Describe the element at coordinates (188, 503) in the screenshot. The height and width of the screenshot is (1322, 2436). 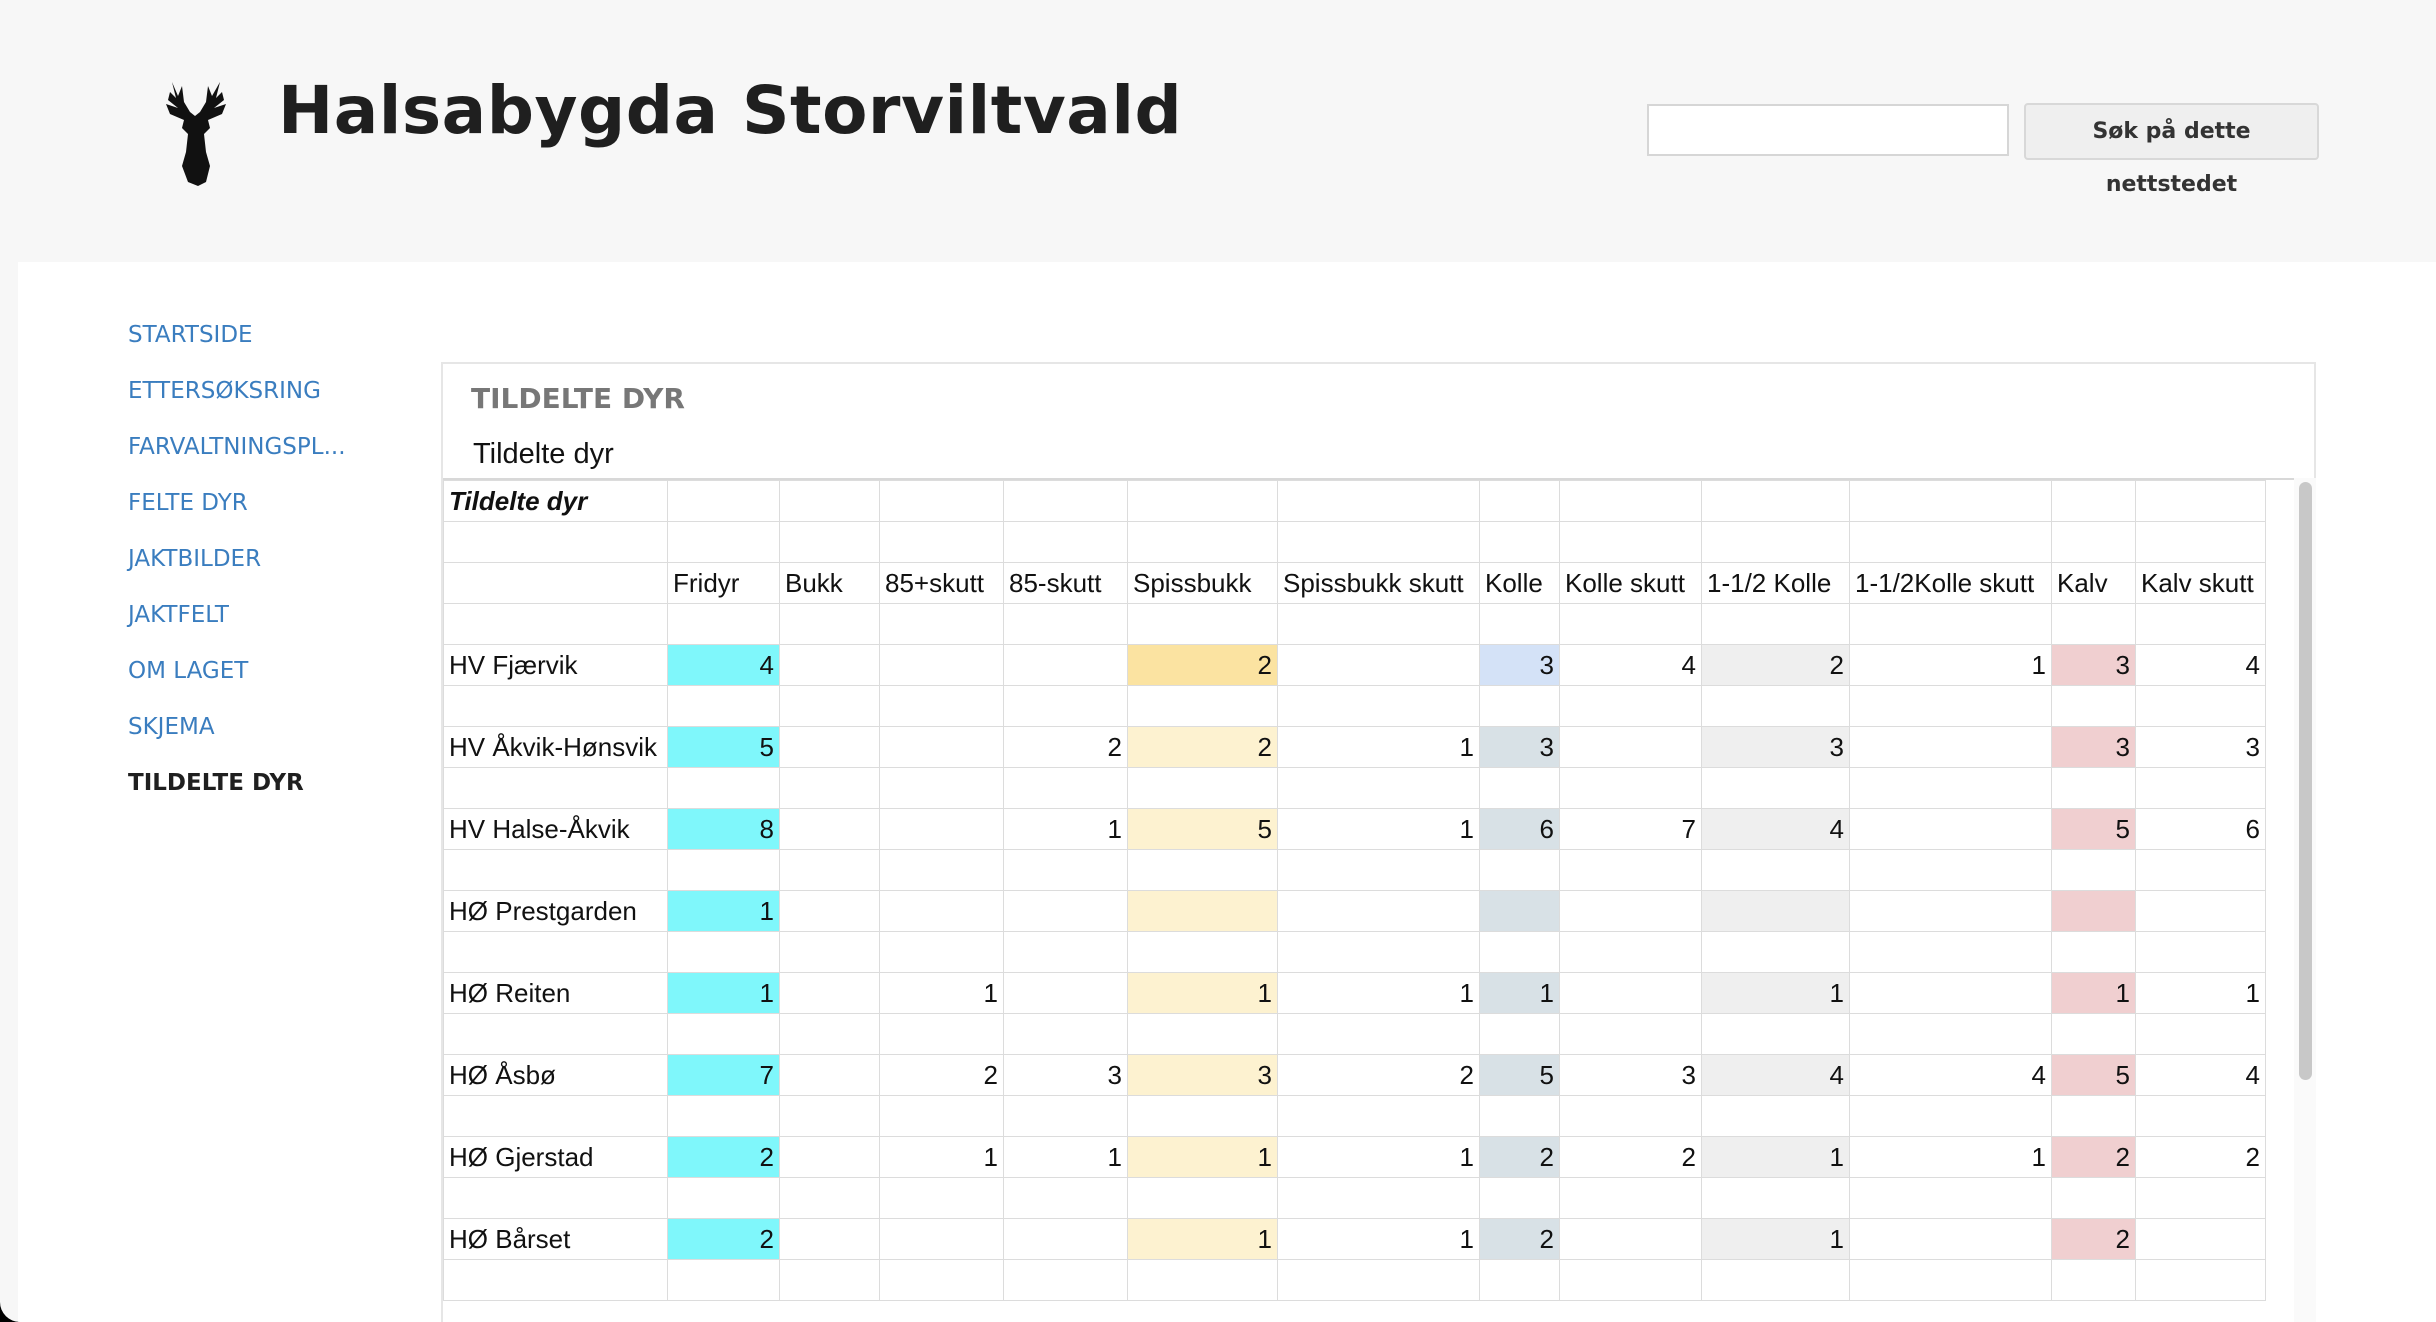
I see `nav-item-felte-dyr: FELTE DYR` at that location.